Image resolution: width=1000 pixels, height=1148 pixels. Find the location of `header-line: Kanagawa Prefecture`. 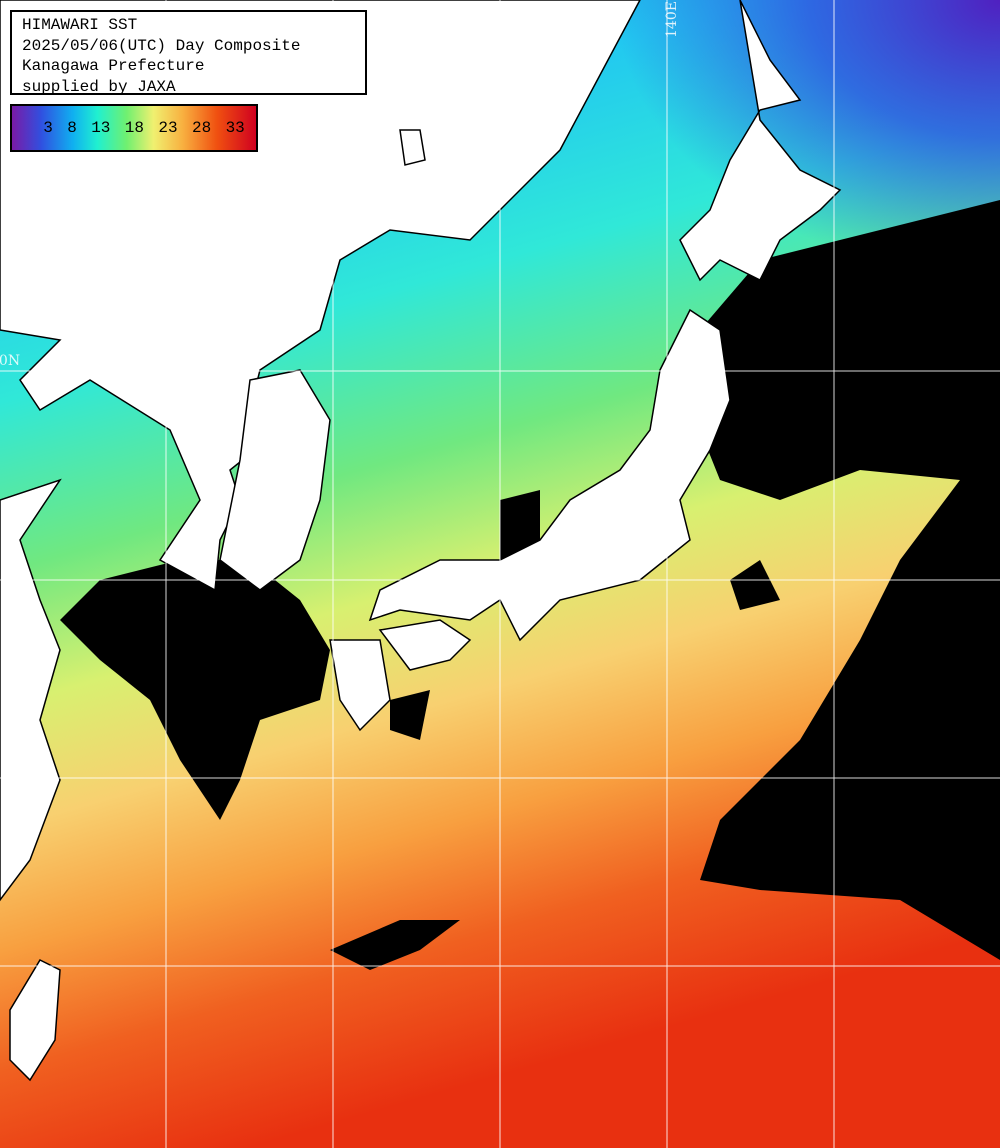

header-line: Kanagawa Prefecture is located at coordinates (113, 66).